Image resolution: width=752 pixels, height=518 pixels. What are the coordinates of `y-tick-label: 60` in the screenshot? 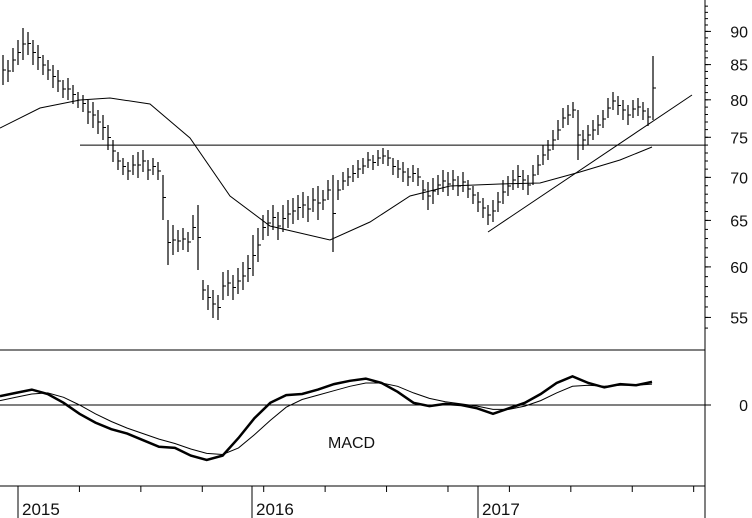 It's located at (739, 268).